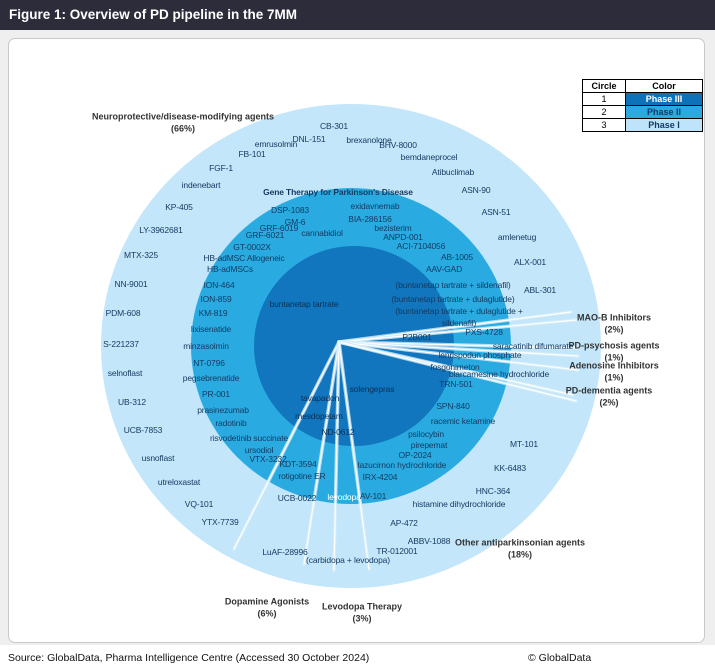 This screenshot has width=715, height=672. Describe the element at coordinates (158, 457) in the screenshot. I see `drug-label: usnoflast` at that location.